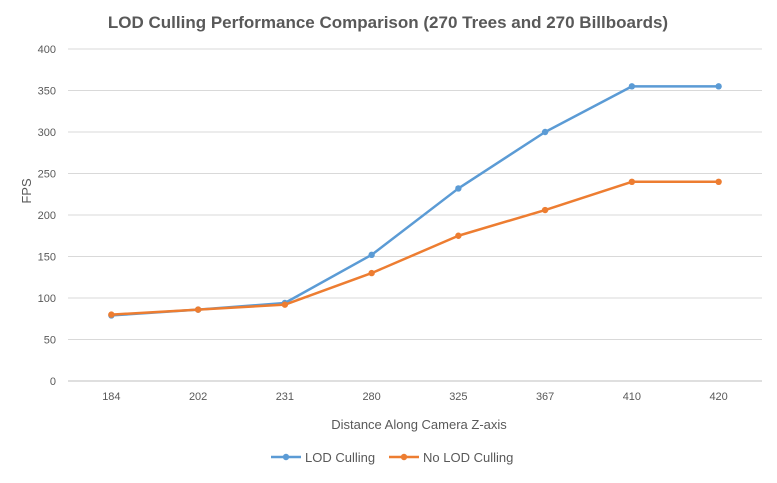  I want to click on x-tick-label: 410, so click(632, 397).